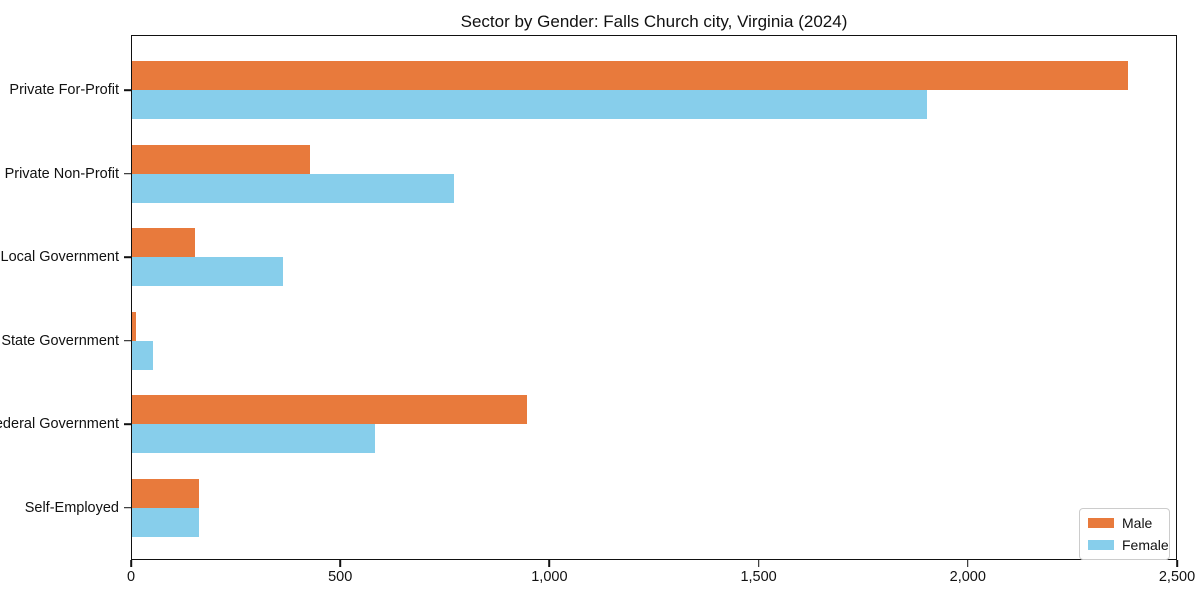 This screenshot has width=1200, height=600. What do you see at coordinates (61, 173) in the screenshot?
I see `y-axis-label: Private Non-Profit` at bounding box center [61, 173].